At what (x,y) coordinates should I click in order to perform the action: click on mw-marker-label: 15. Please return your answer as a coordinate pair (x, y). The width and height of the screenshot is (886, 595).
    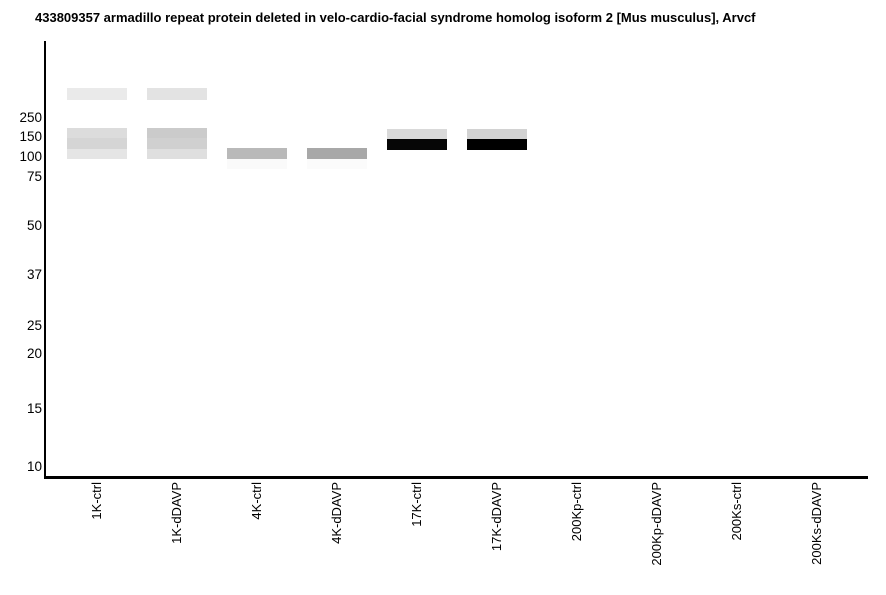
    Looking at the image, I should click on (34, 408).